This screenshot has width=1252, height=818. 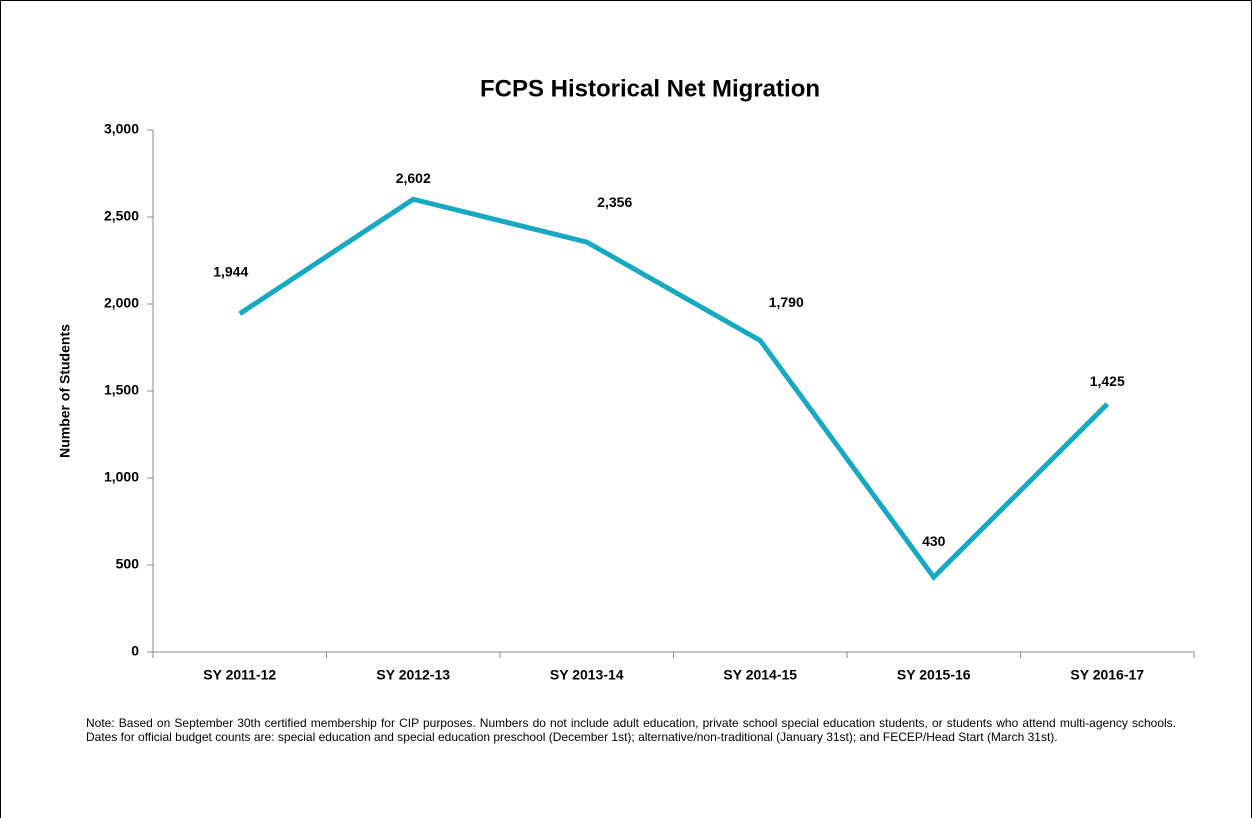 I want to click on y-tick-label: 2,000, so click(x=121, y=303).